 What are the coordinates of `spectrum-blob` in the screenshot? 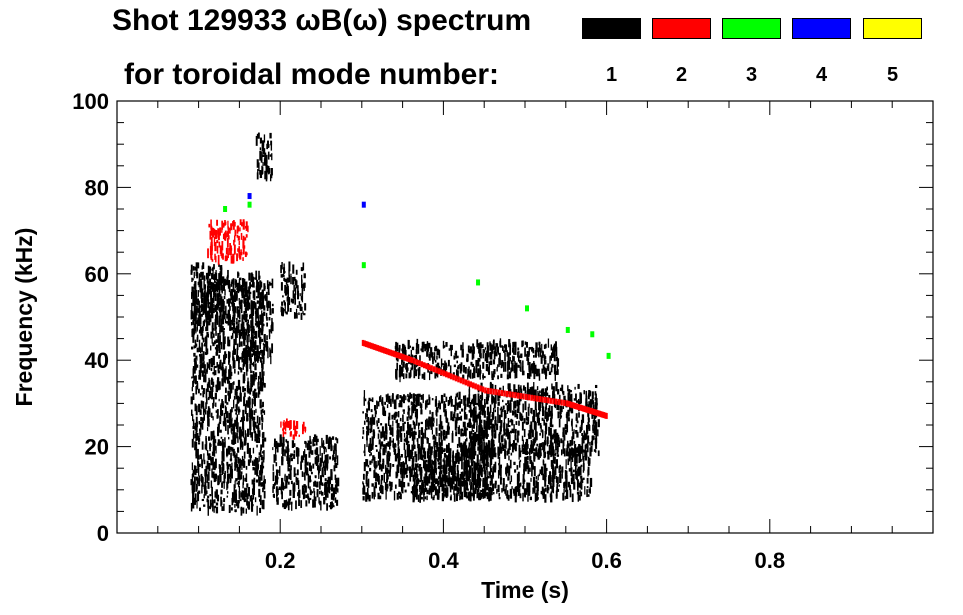 It's located at (252, 321).